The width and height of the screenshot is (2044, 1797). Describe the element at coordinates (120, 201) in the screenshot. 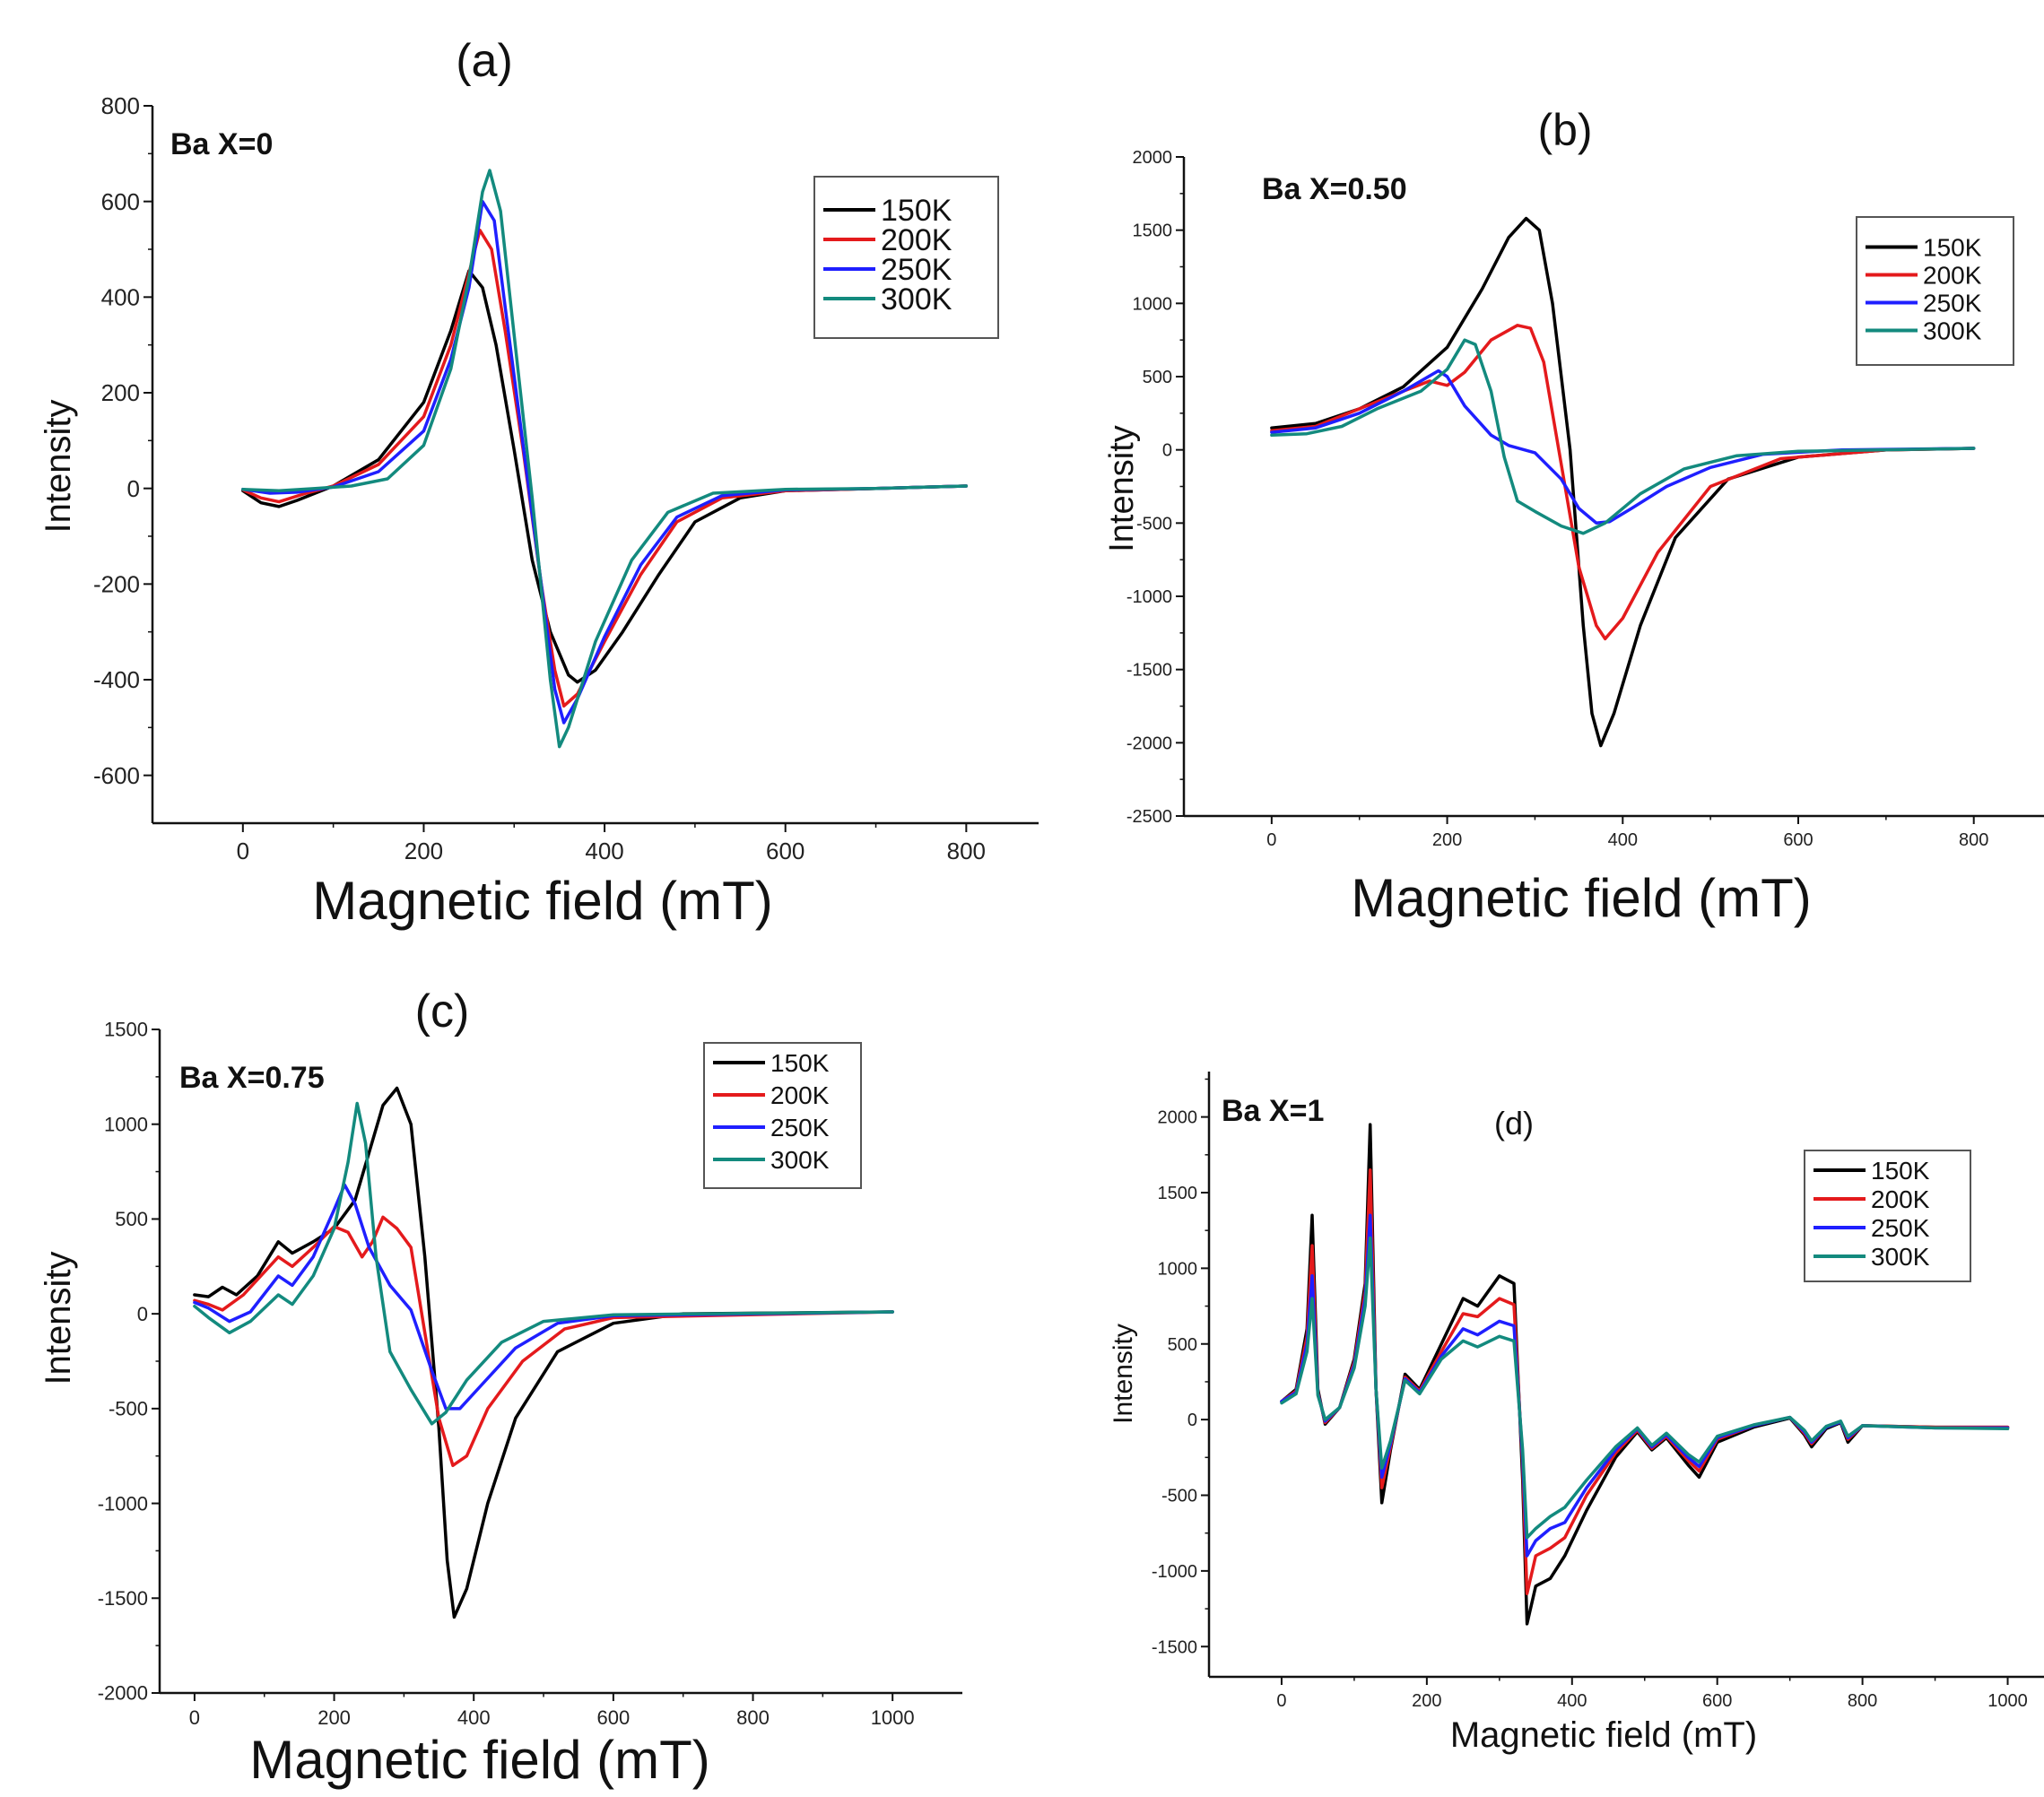

I see `y-tick-label: 600` at that location.